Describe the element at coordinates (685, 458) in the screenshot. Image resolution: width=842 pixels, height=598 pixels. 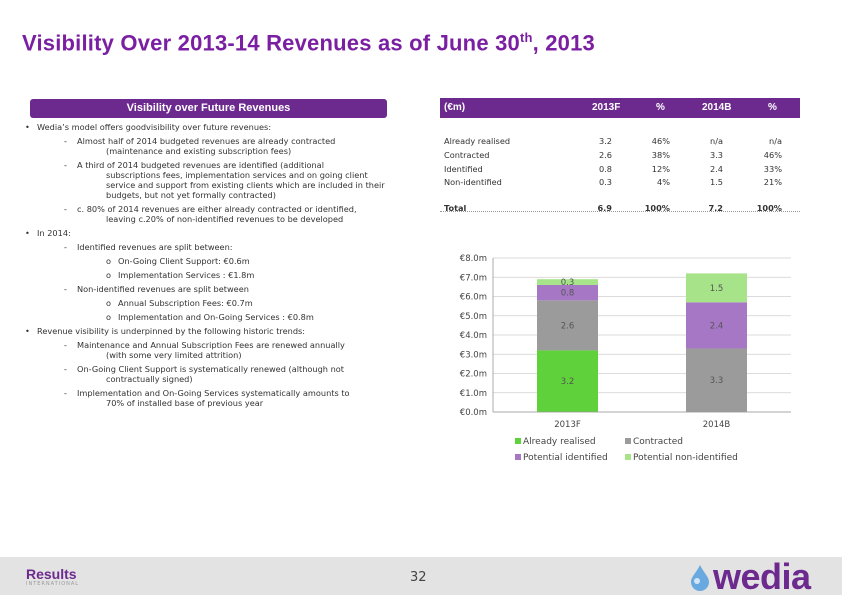
I see `legend-label: Potential non-identified` at that location.